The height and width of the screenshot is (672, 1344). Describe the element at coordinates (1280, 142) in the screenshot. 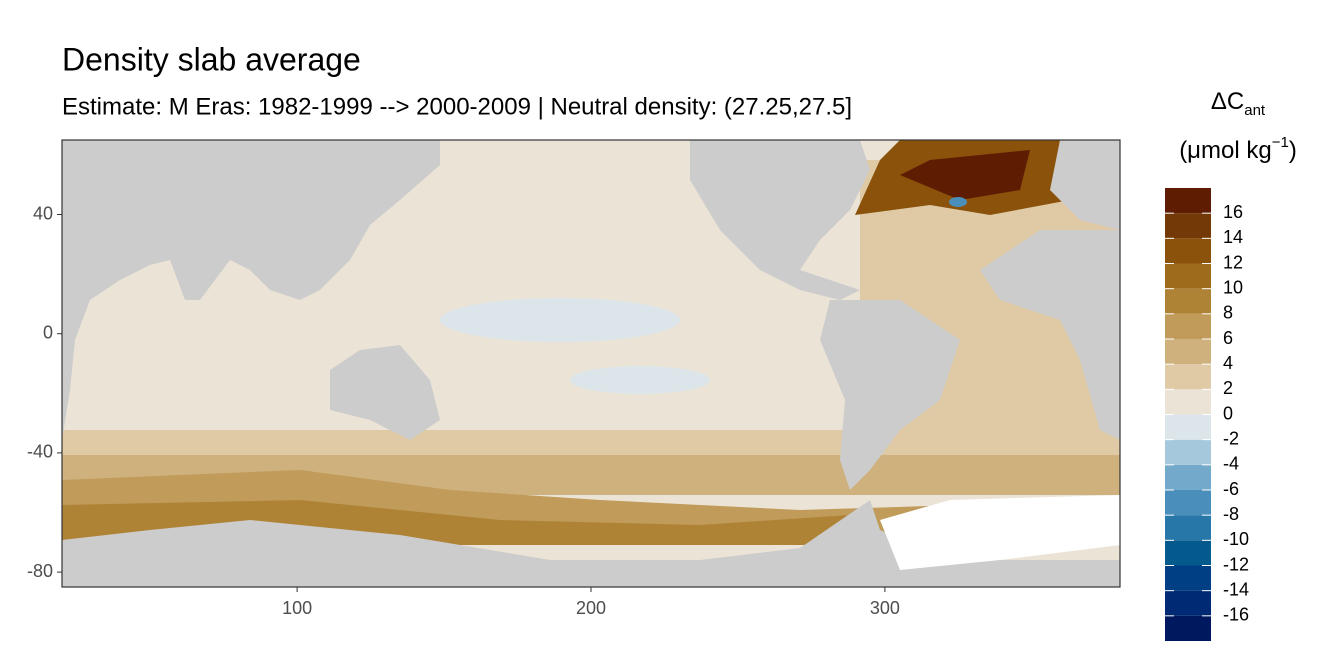

I see `legend-superscript: −1` at that location.